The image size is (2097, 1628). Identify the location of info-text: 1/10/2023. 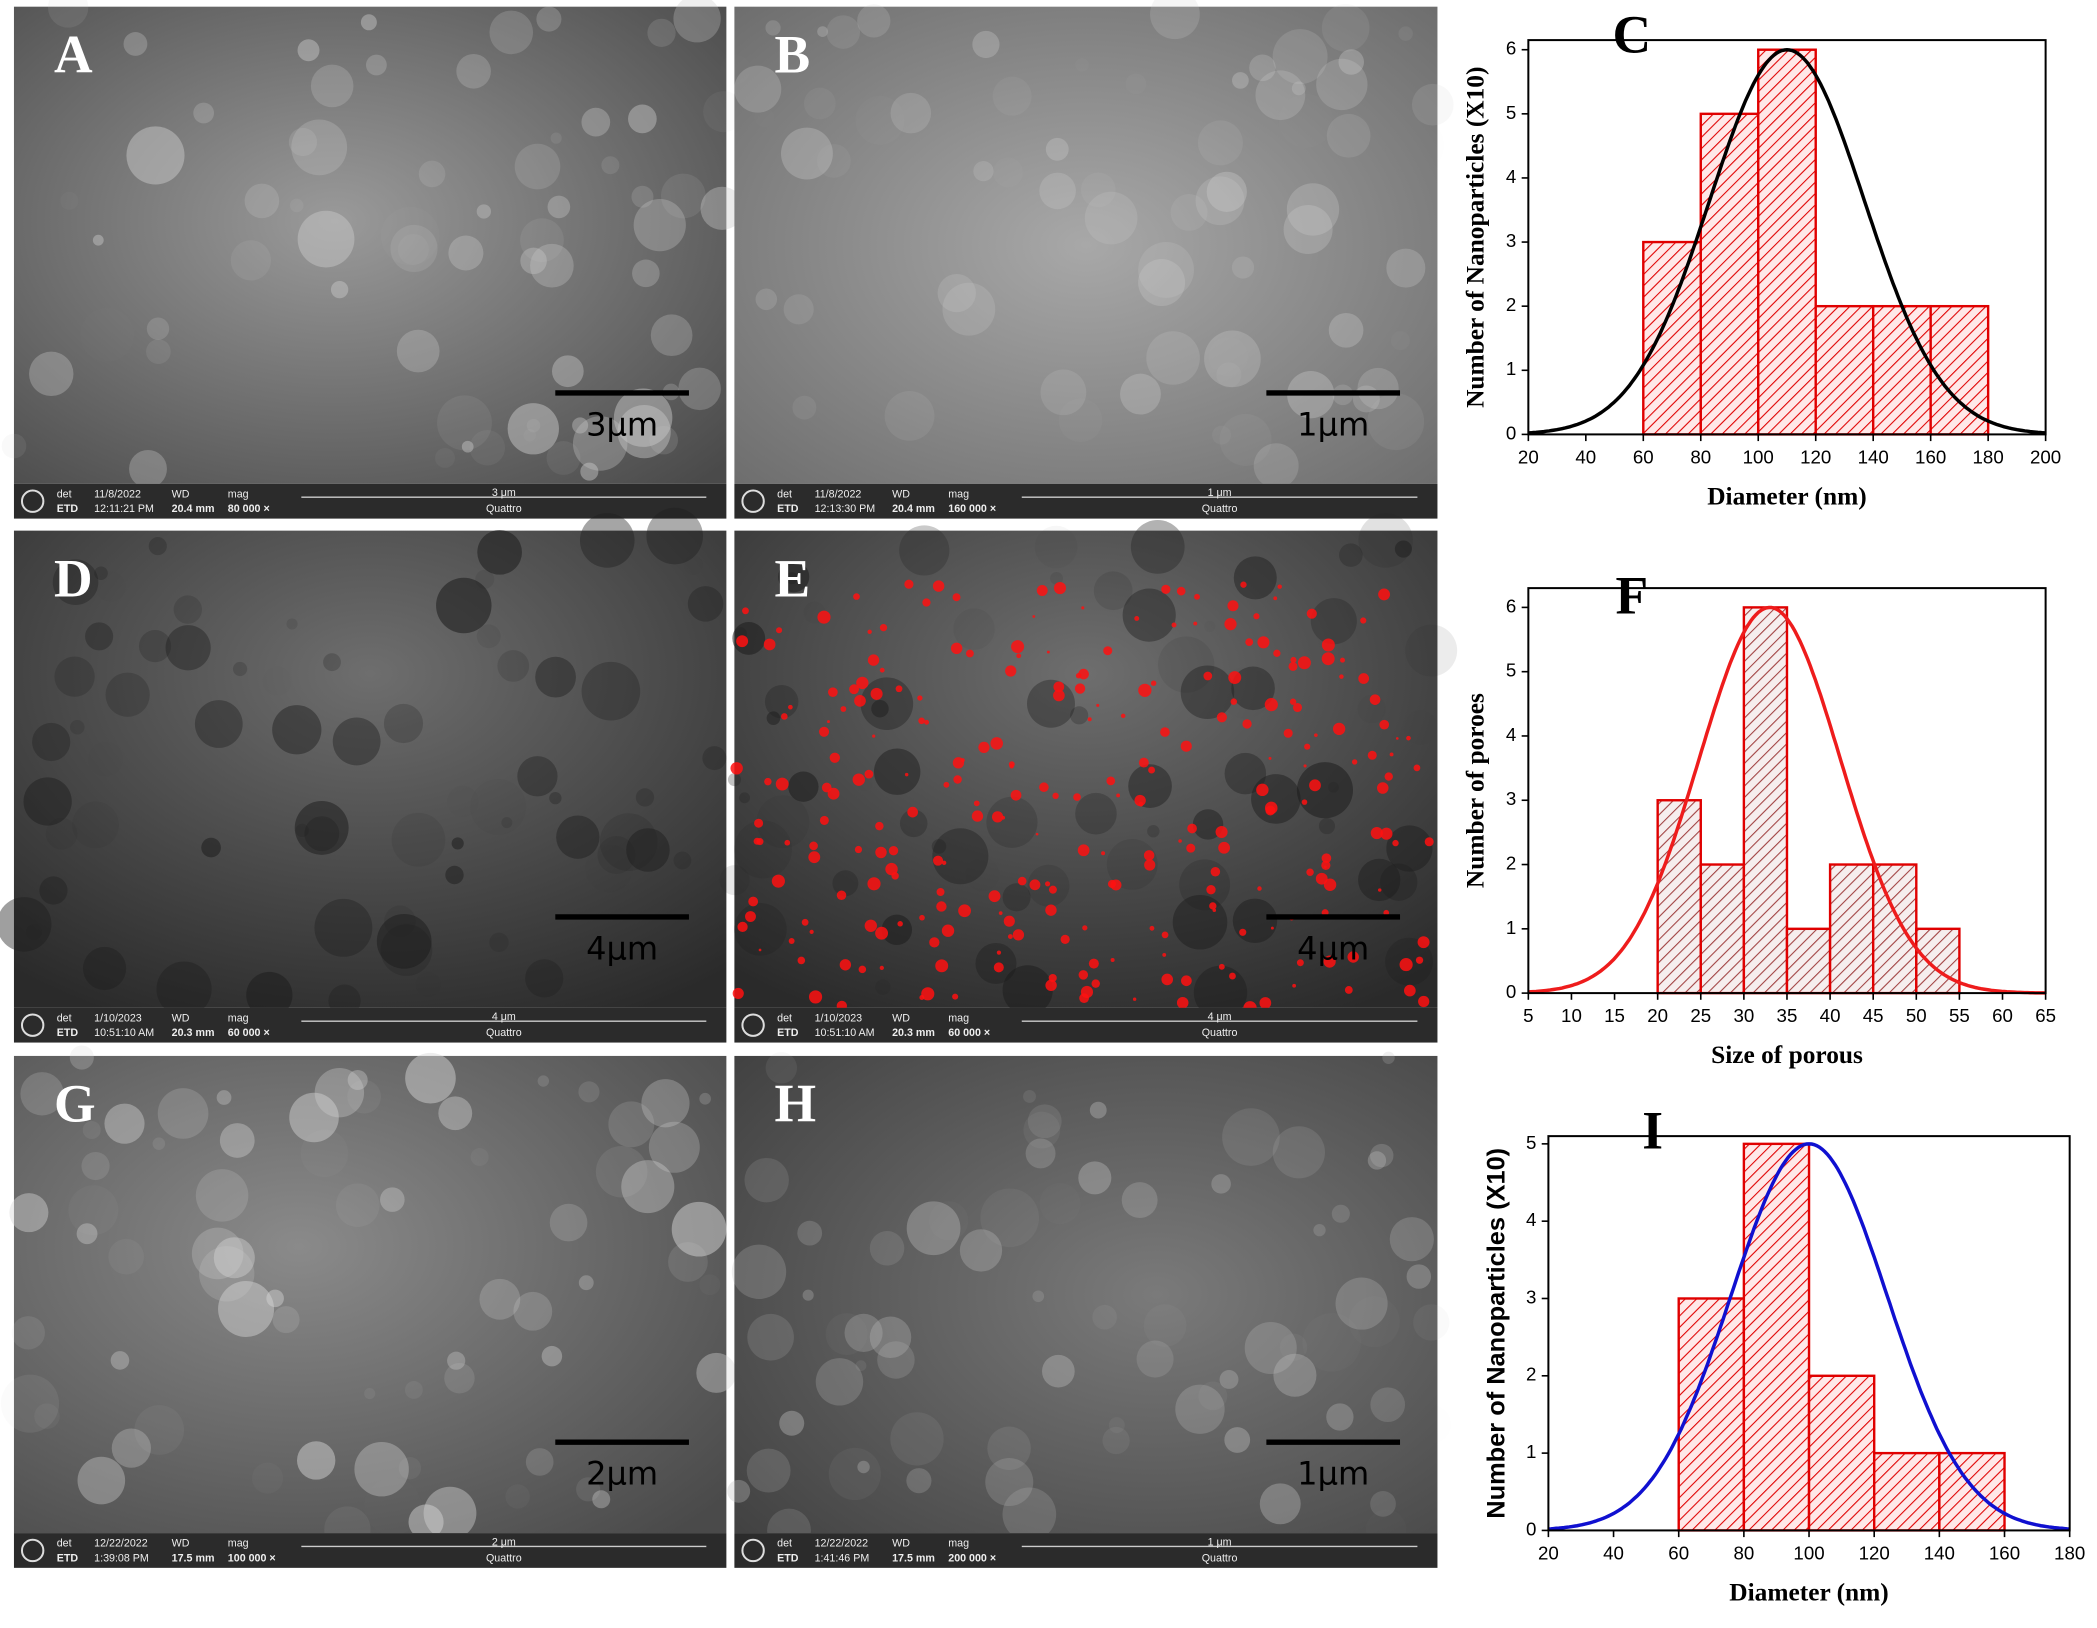
(839, 1018).